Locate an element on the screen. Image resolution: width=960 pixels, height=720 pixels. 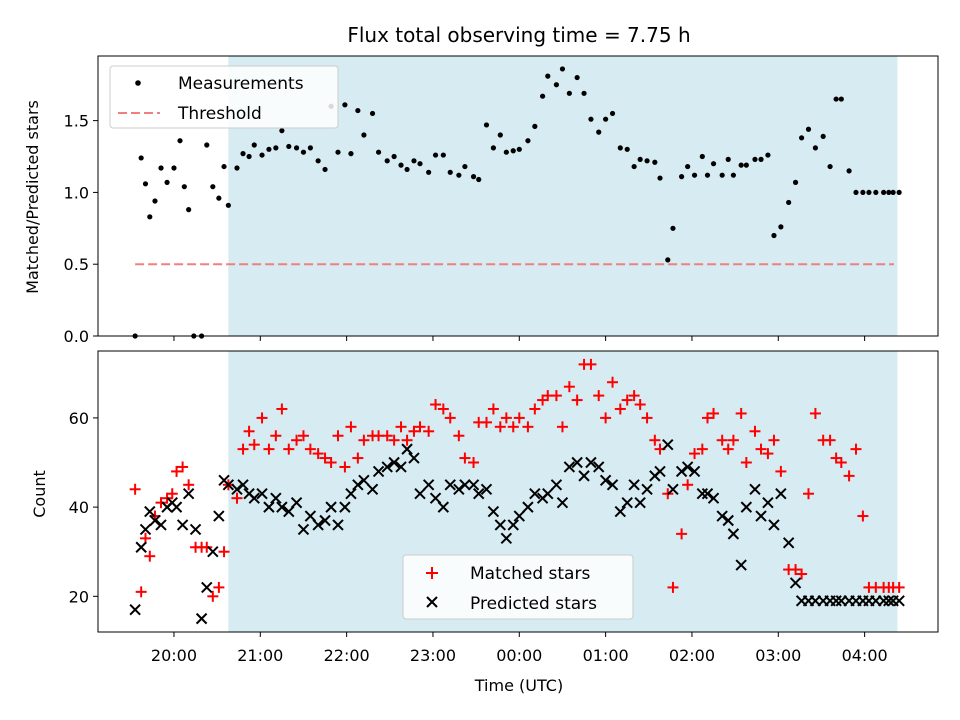
ratio-x-axis-ticks is located at coordinates (519, 338).